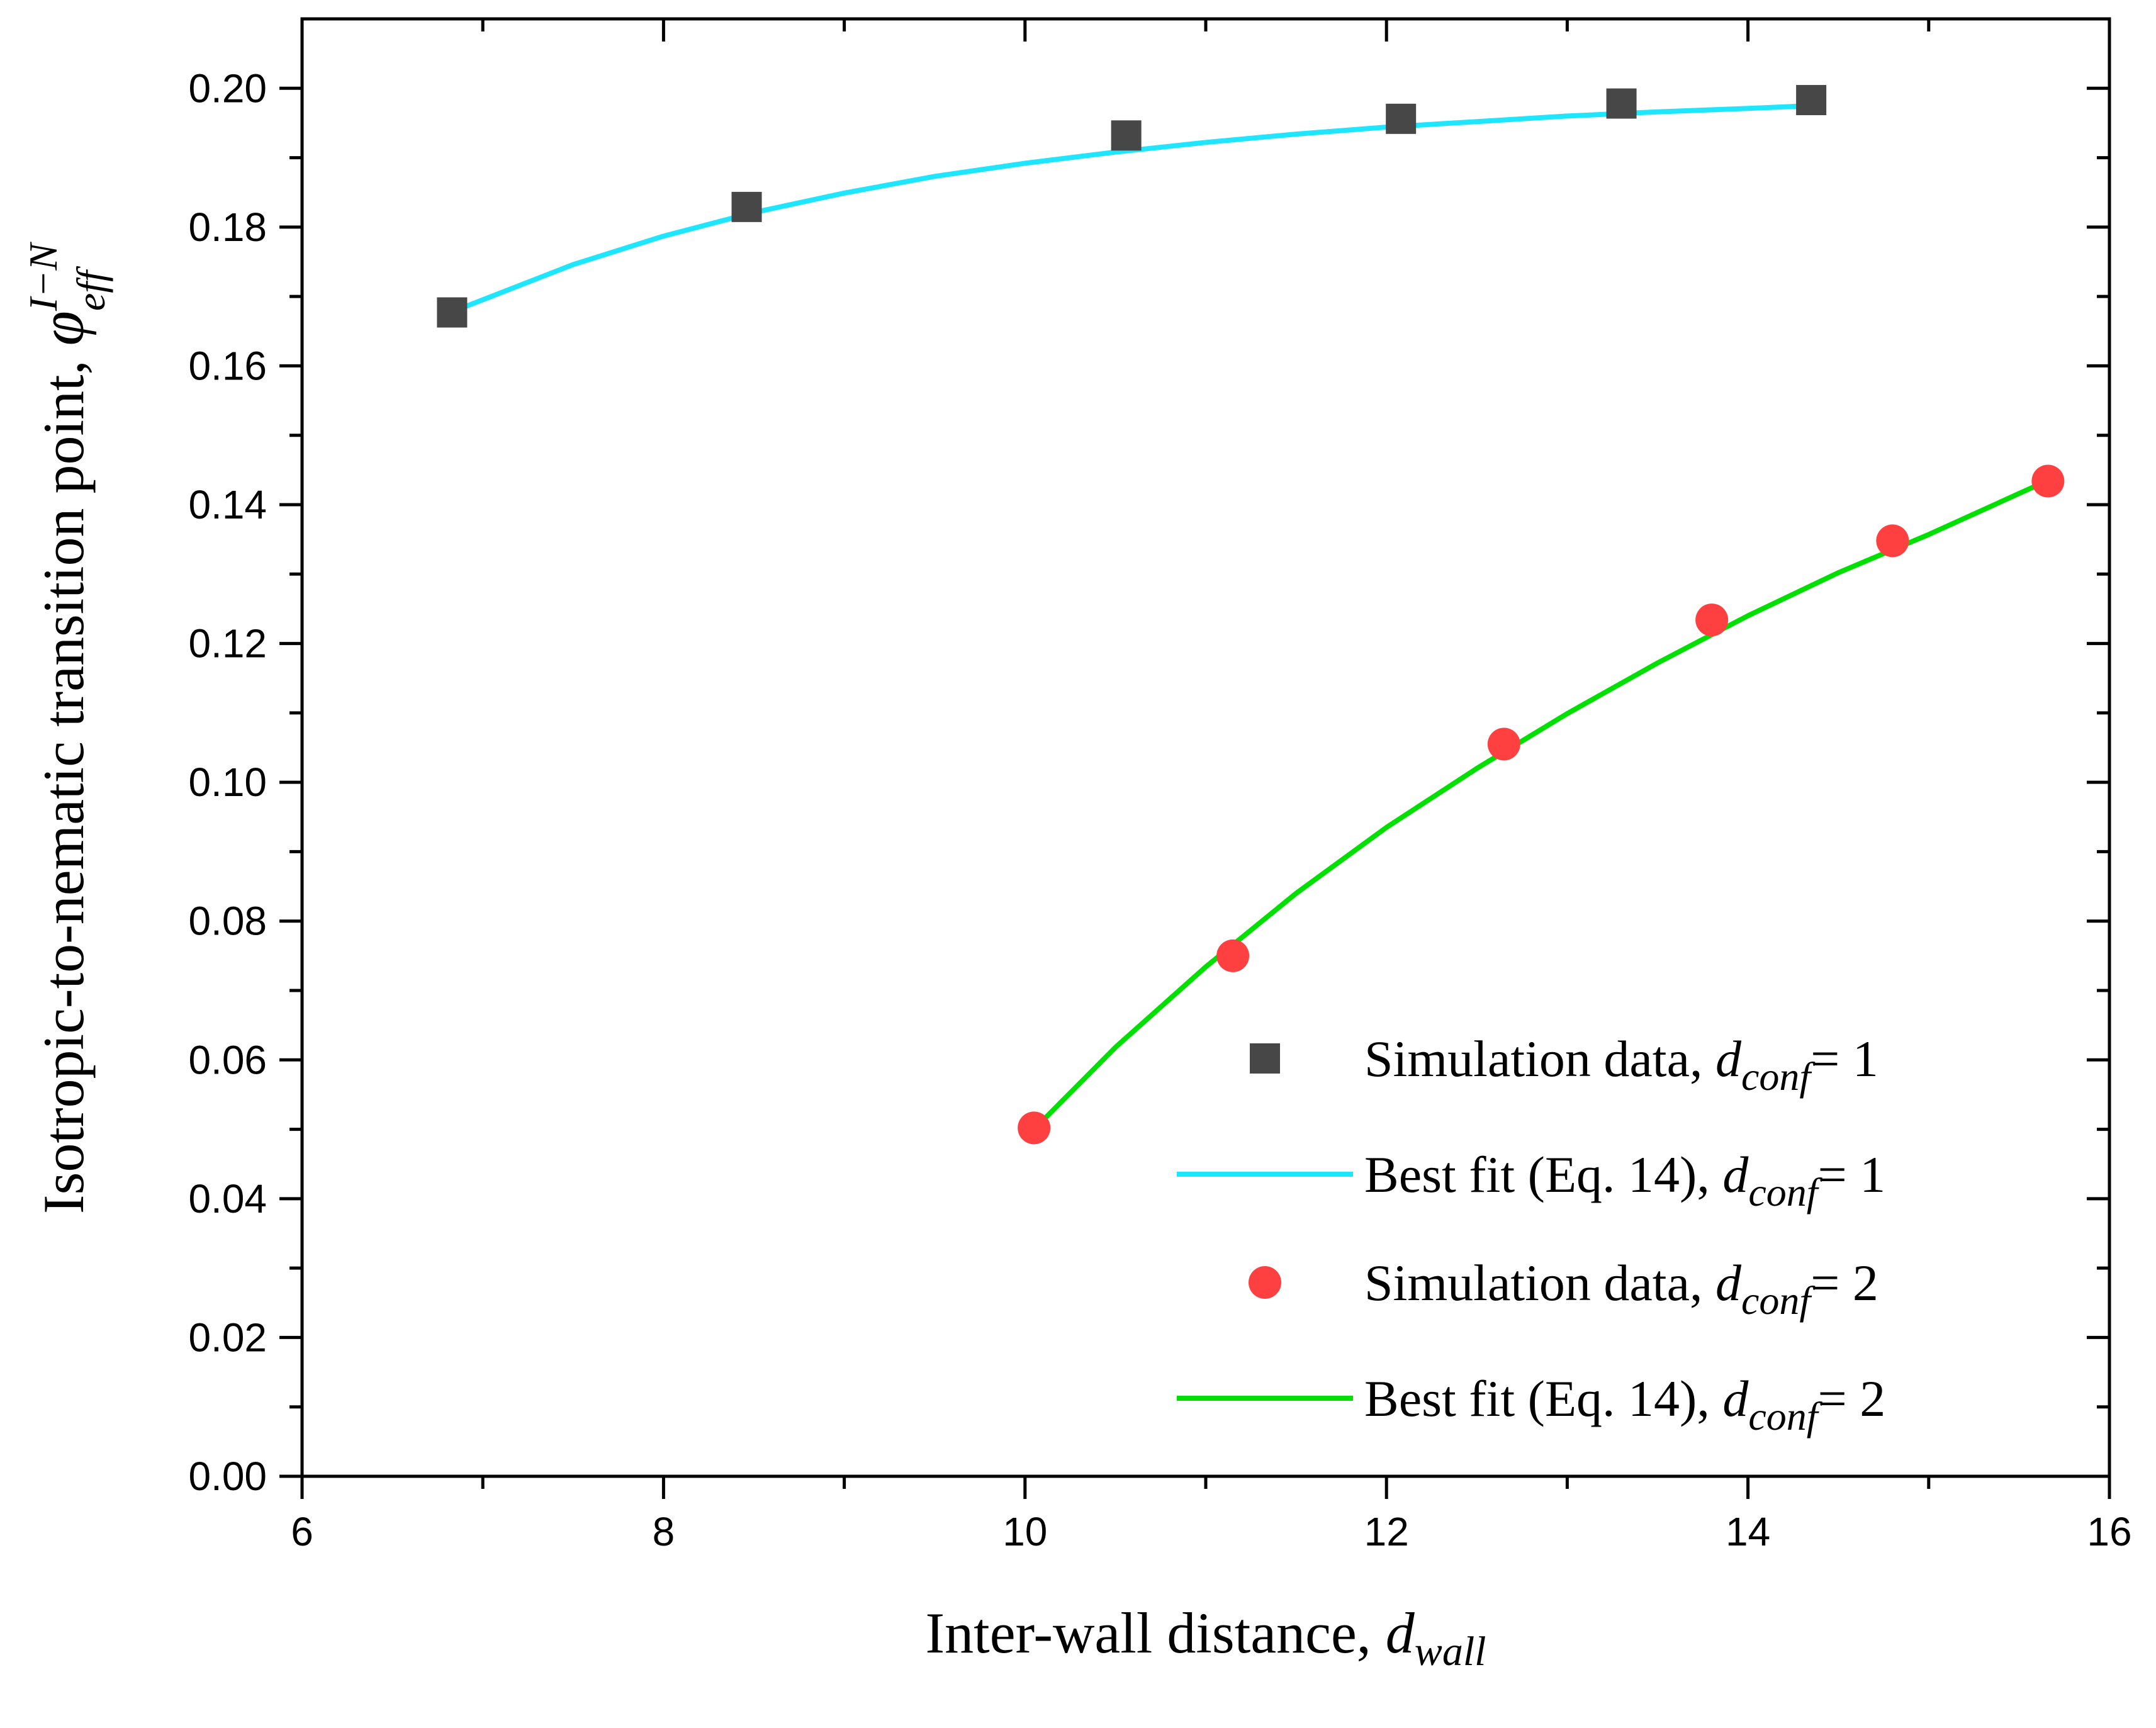 The width and height of the screenshot is (2156, 1728). Describe the element at coordinates (1400, 1633) in the screenshot. I see `x-axis-title-symbol: d` at that location.